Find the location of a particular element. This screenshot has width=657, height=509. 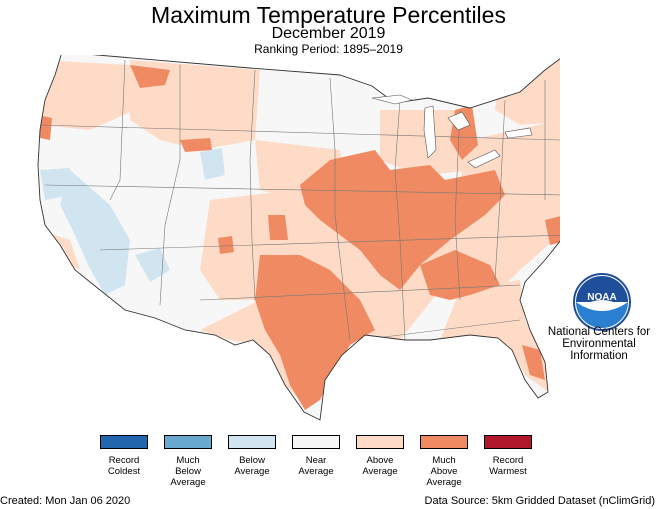

ncei-line-2: Environmental is located at coordinates (599, 344).